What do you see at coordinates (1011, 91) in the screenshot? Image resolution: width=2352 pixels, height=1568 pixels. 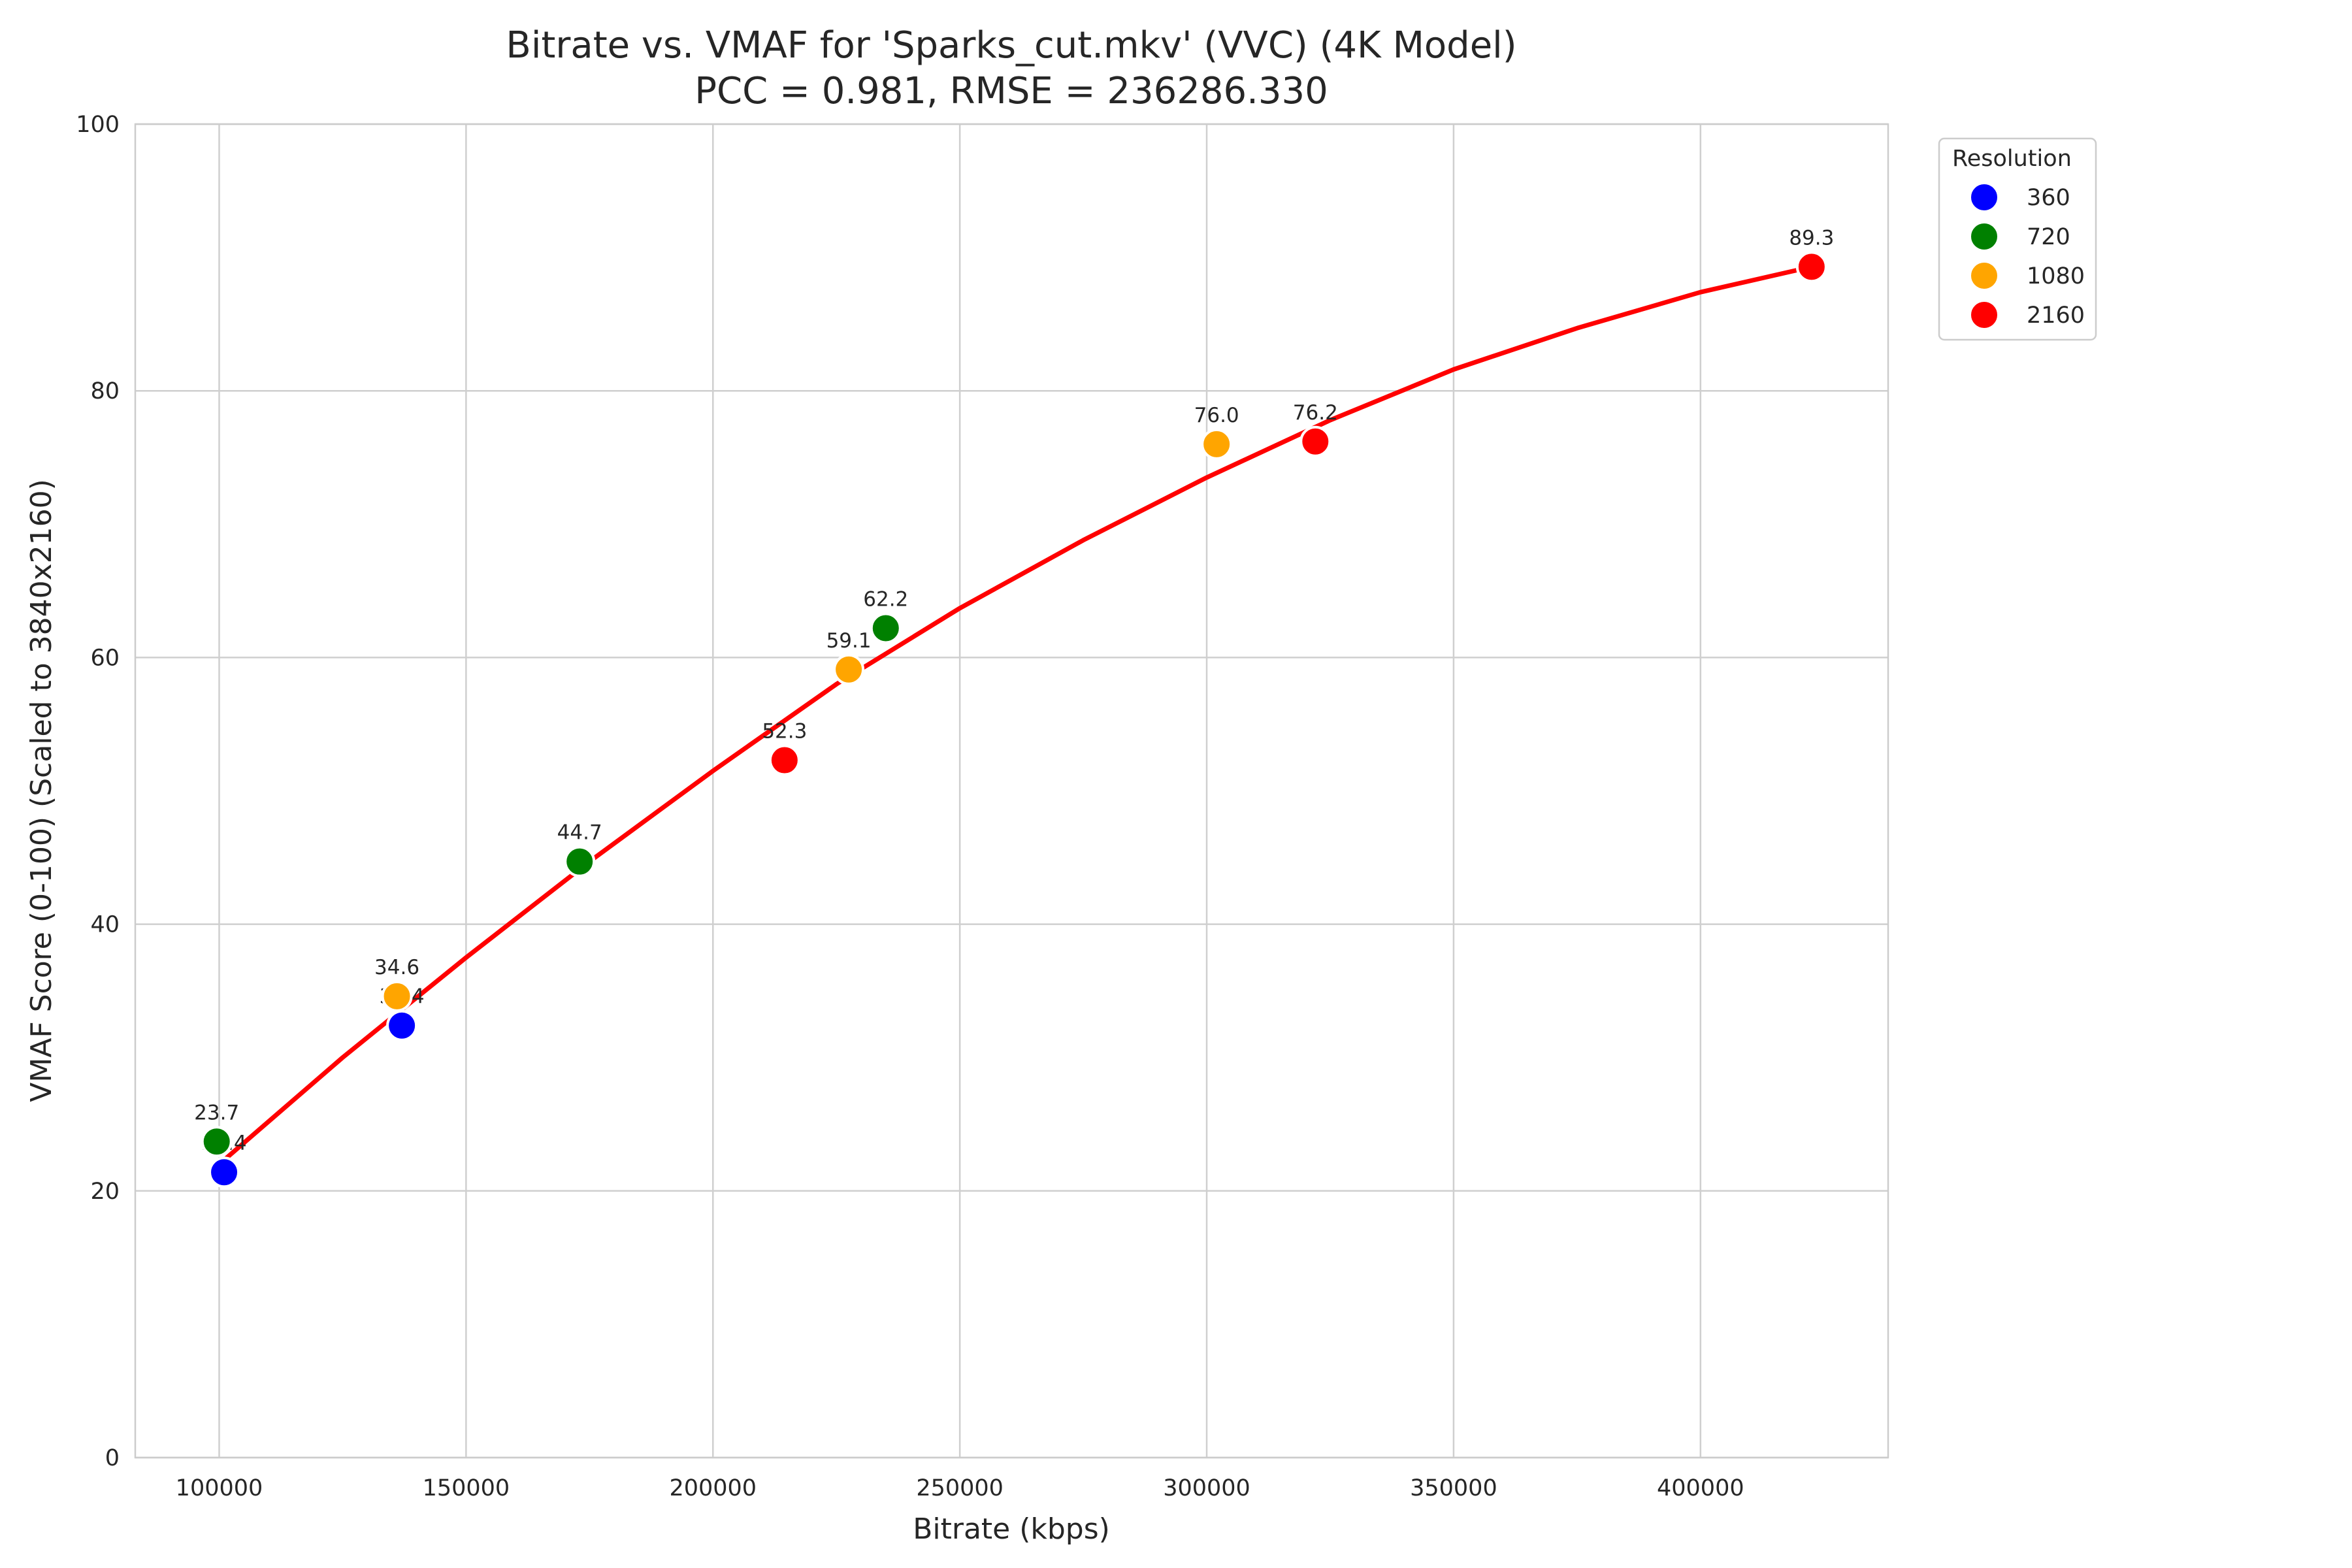 I see `chart-subtitle: PCC = 0.981, RMSE = 236286.330` at bounding box center [1011, 91].